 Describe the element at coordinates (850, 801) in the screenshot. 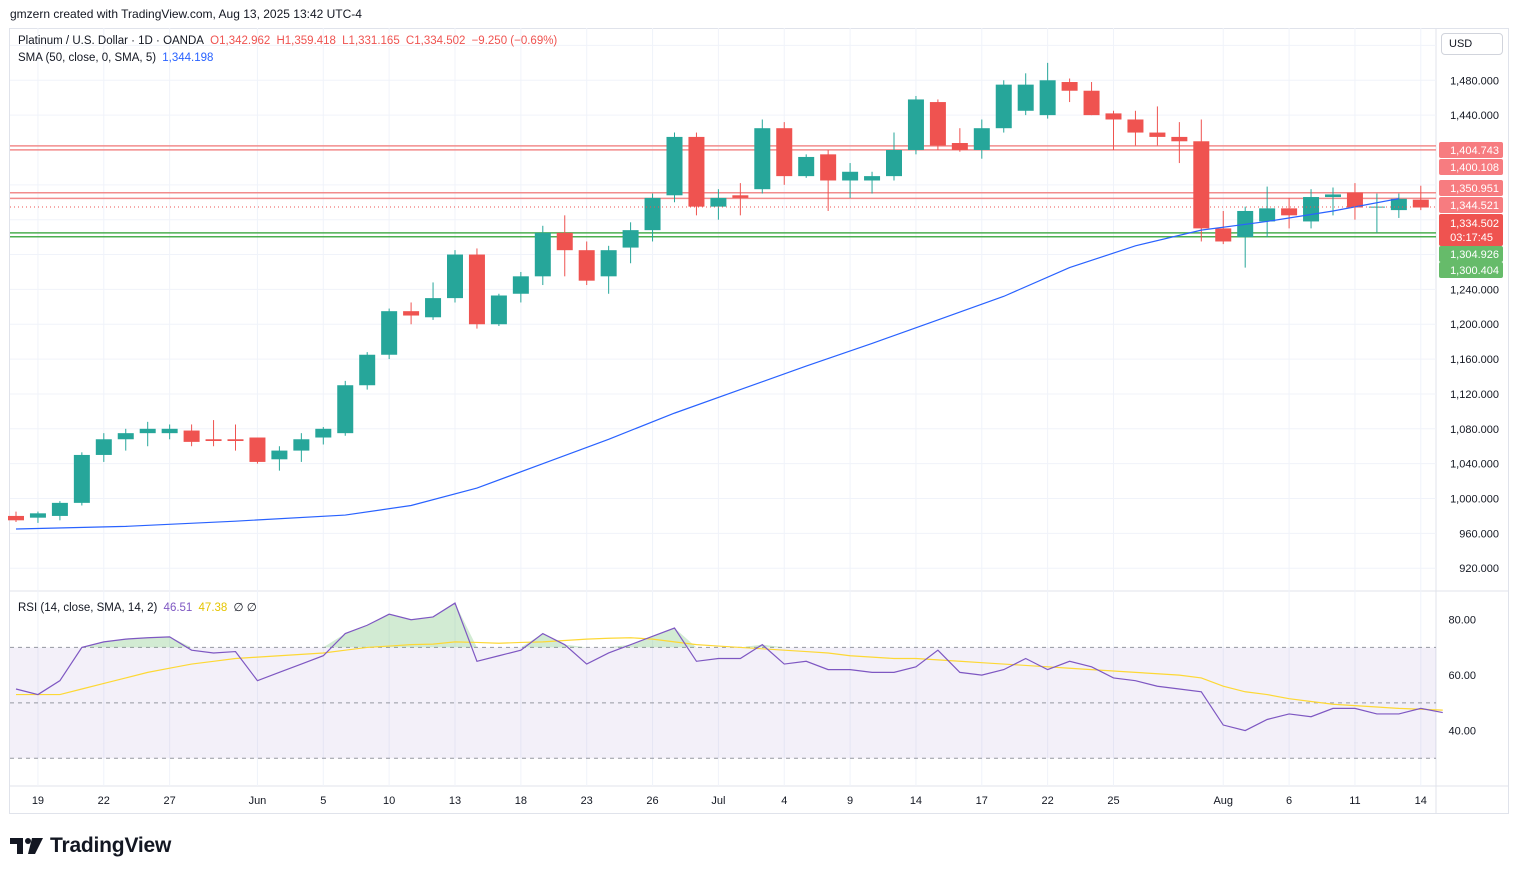

I see `time-tick-label: 9` at that location.